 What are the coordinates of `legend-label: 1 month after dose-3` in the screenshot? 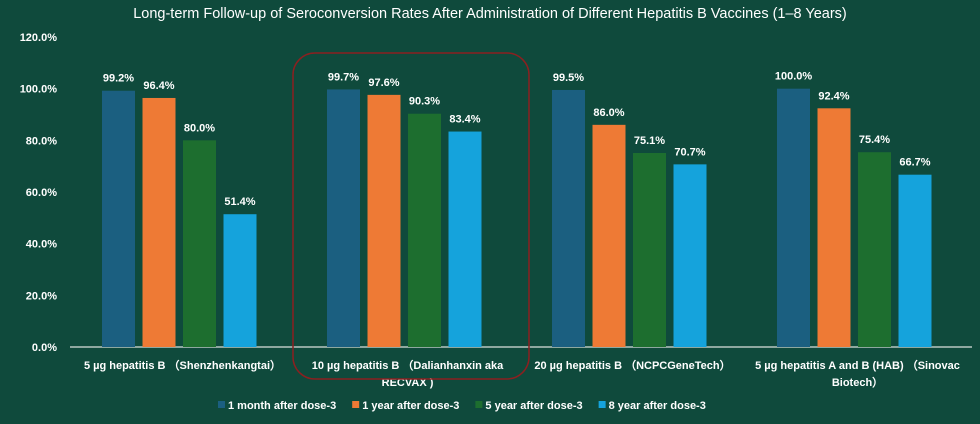 It's located at (282, 406).